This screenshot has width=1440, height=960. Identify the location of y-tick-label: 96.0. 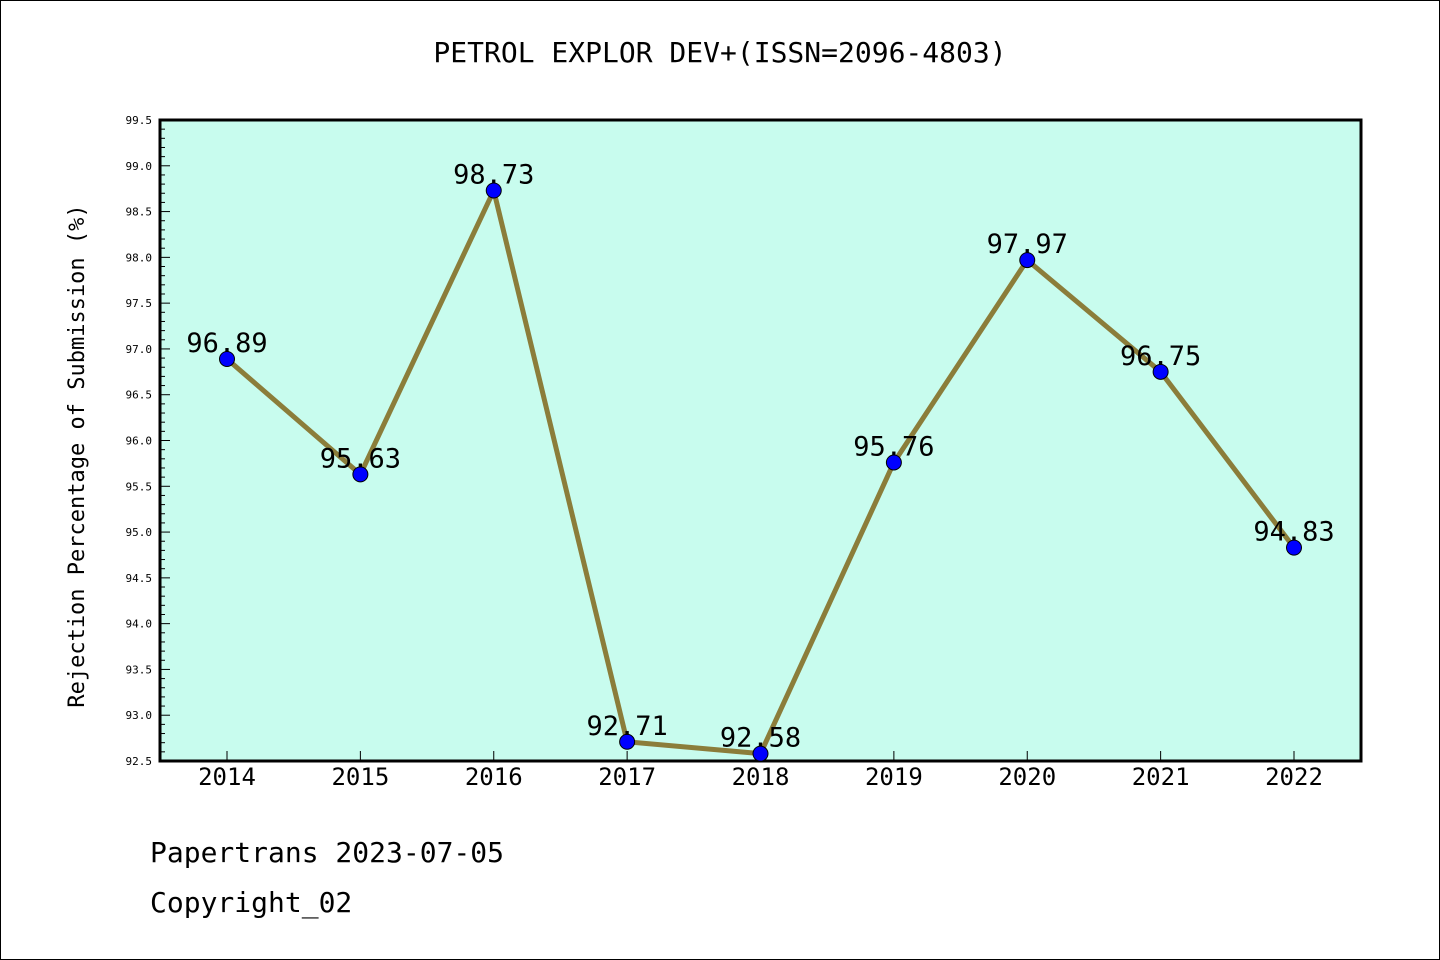
(139, 441).